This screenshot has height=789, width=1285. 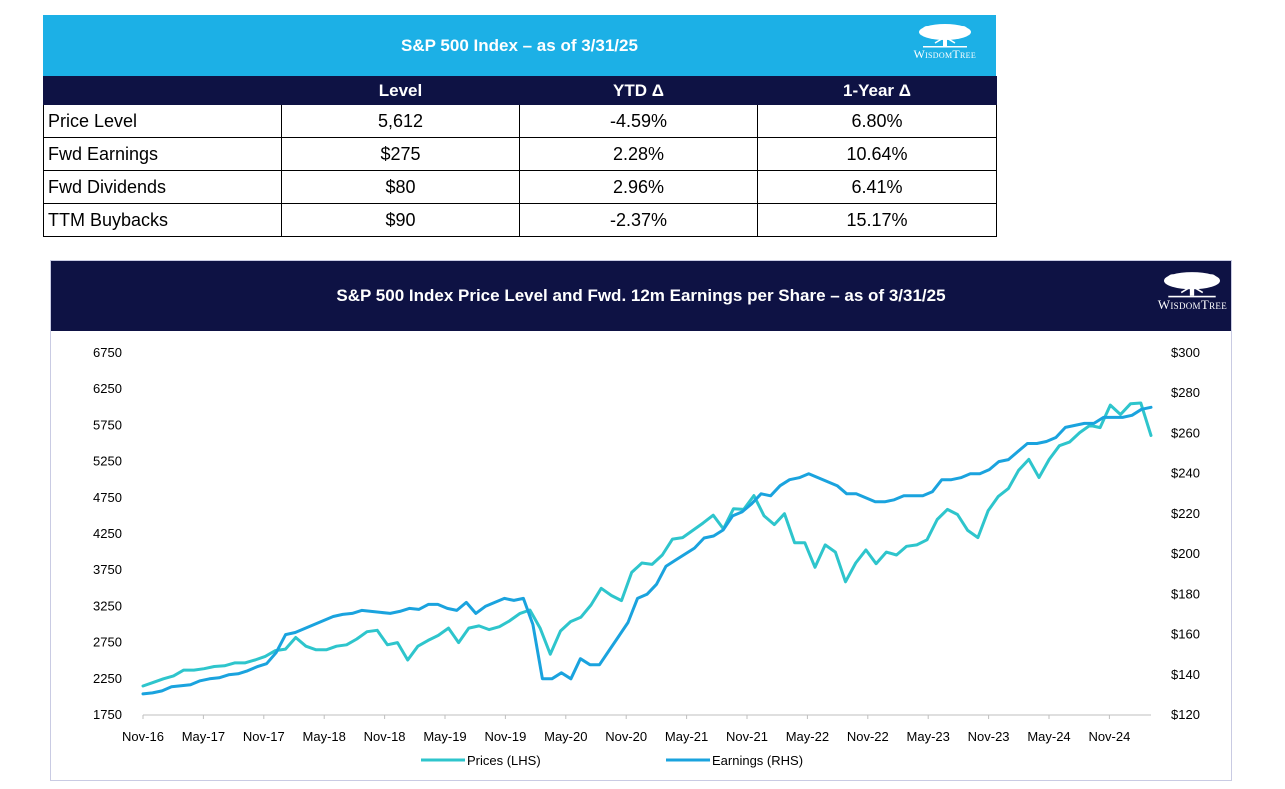 I want to click on y-left-tick-label: 5750, so click(x=107, y=424).